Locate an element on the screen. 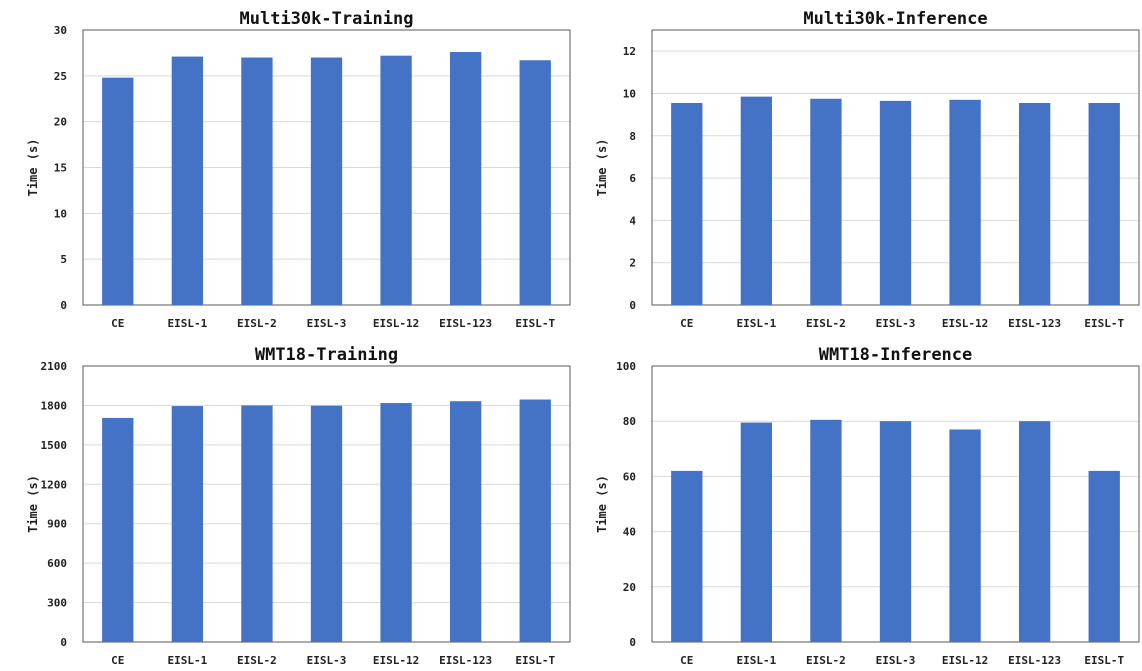 The width and height of the screenshot is (1142, 671). y-tick-label: 30 is located at coordinates (60, 30).